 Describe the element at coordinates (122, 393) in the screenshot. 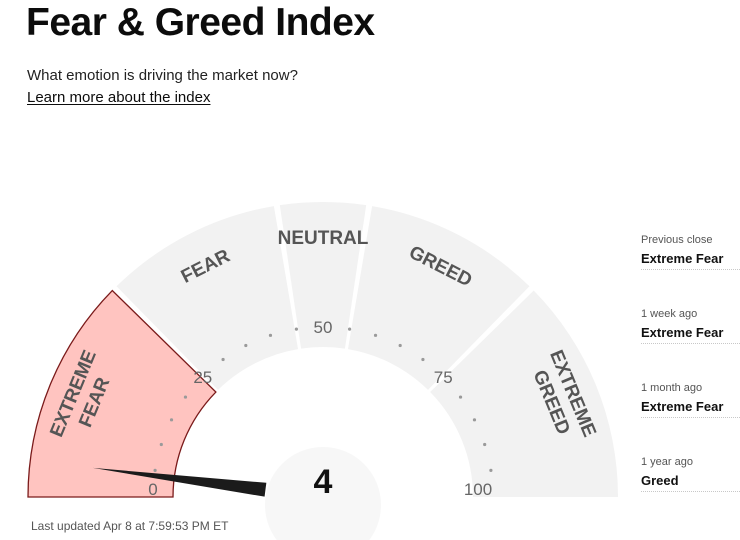

I see `gauge-segment-extreme-fear` at that location.